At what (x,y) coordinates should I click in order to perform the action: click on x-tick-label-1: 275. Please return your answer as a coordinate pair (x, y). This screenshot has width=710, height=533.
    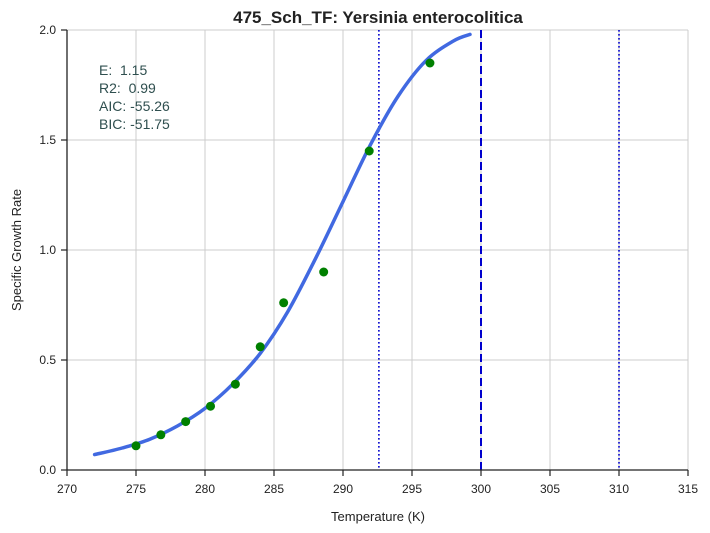
    Looking at the image, I should click on (136, 489).